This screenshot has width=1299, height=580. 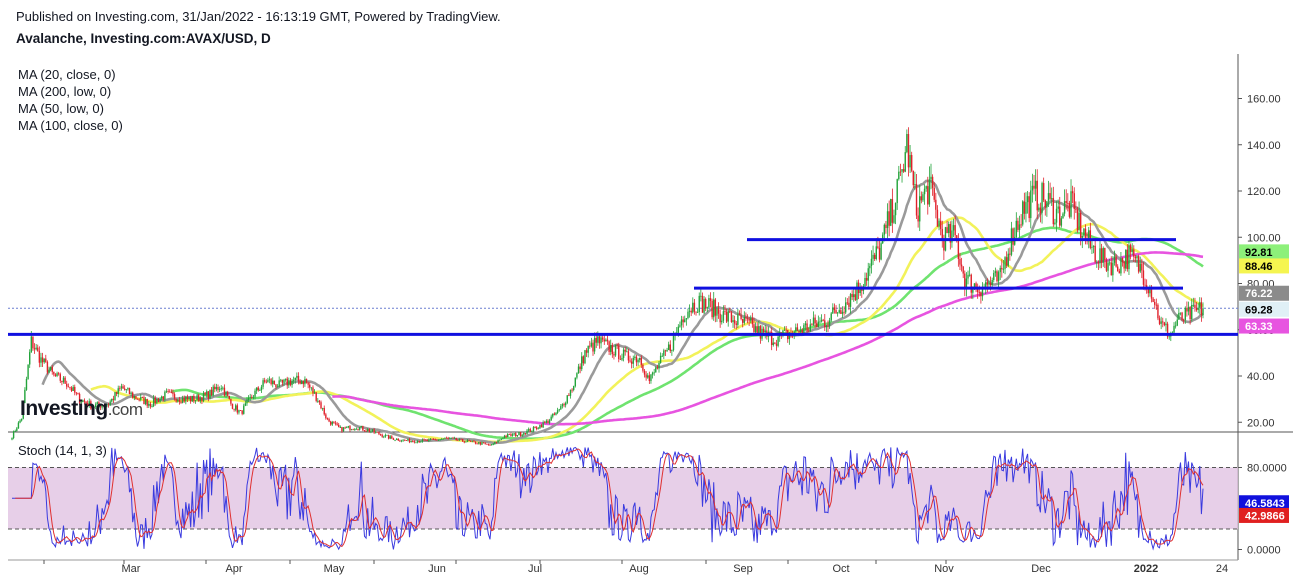 What do you see at coordinates (1265, 504) in the screenshot?
I see `stoch-k-value-badge: 46.5843` at bounding box center [1265, 504].